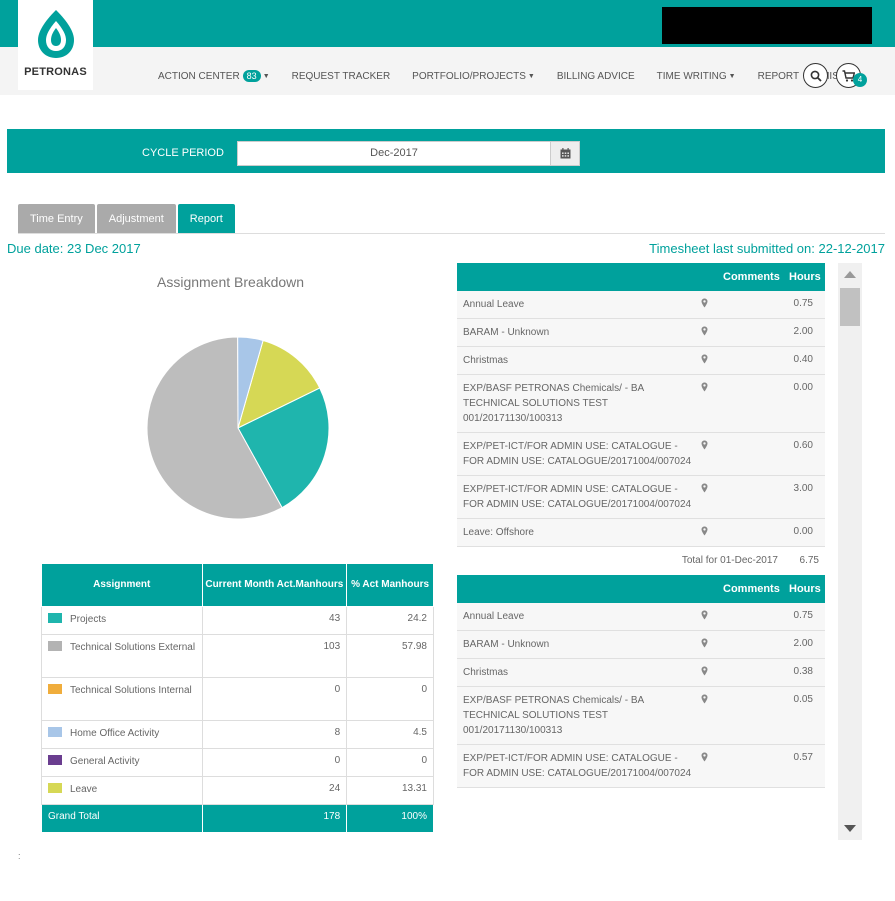 This screenshot has height=901, width=895. I want to click on cart-icon, so click(848, 75).